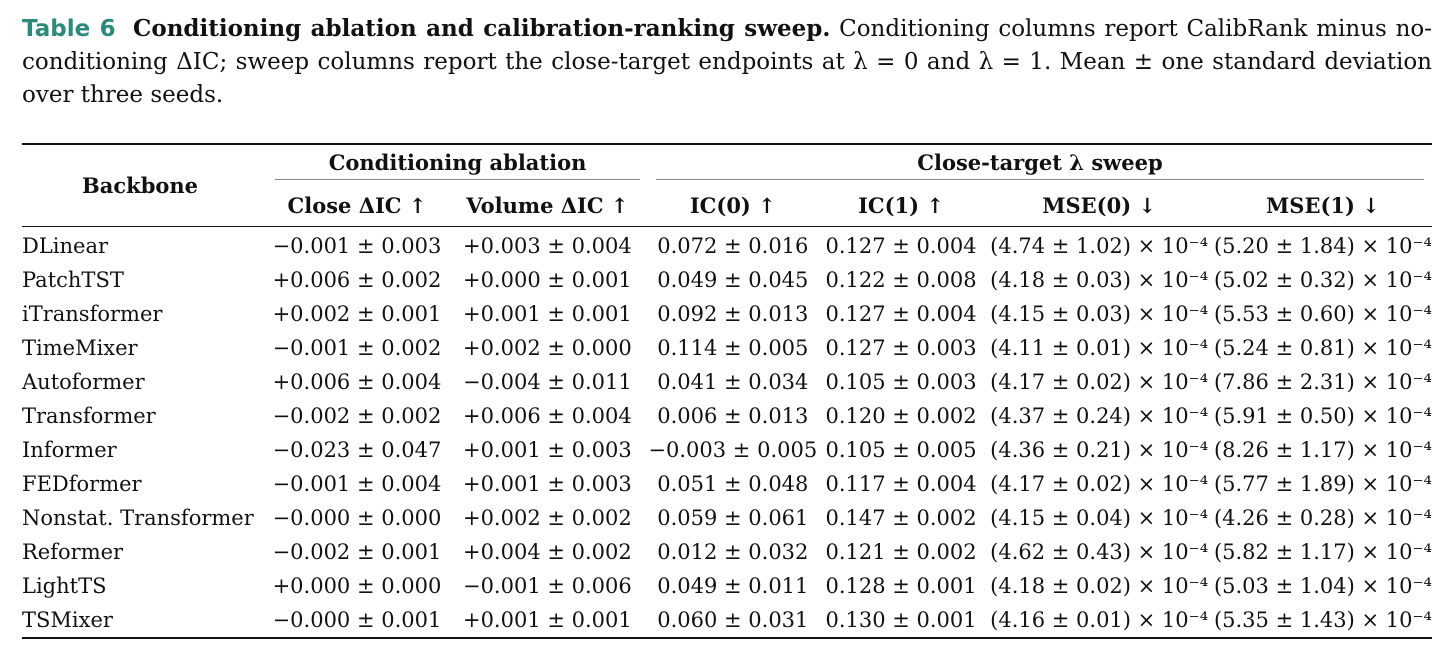  Describe the element at coordinates (1322, 314) in the screenshot. I see `mse1-cell: (5.53 ± 0.60) × 10⁻⁴` at that location.